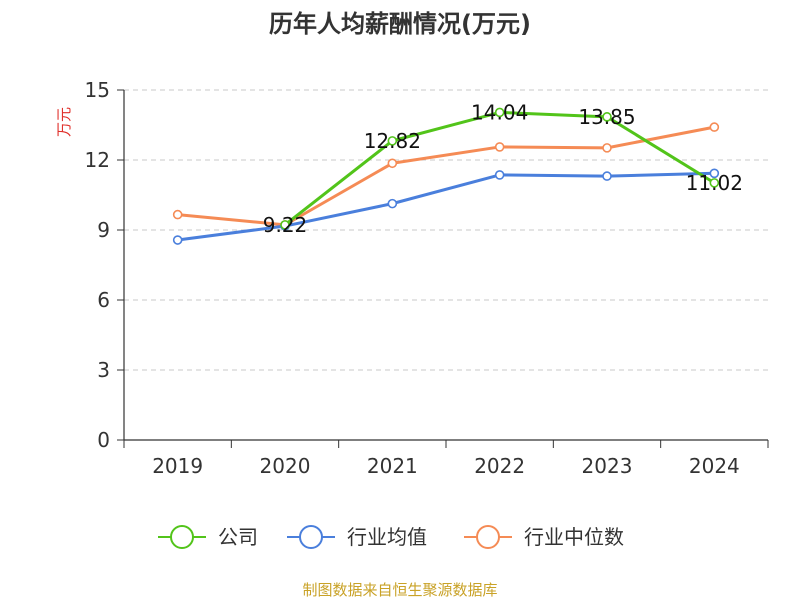 This screenshot has height=600, width=800. What do you see at coordinates (103, 370) in the screenshot?
I see `y-tick-label: 3` at bounding box center [103, 370].